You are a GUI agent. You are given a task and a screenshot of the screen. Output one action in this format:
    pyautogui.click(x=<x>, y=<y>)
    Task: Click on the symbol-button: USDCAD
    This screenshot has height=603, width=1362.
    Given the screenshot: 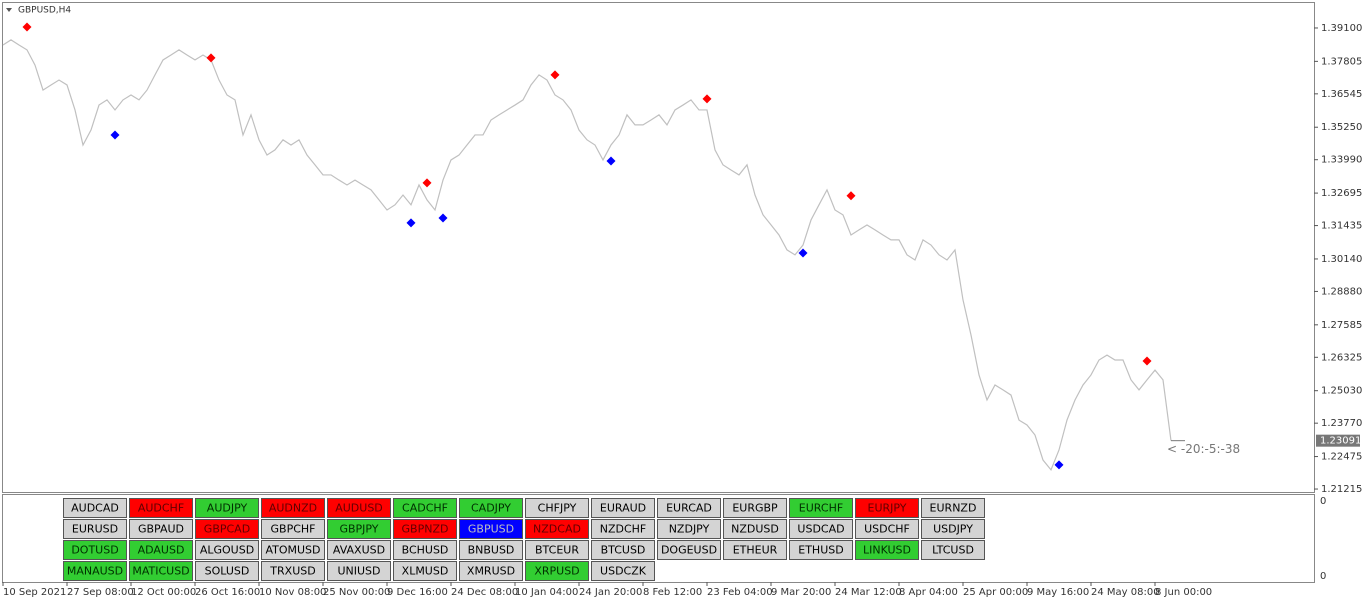 What is the action you would take?
    pyautogui.click(x=821, y=529)
    